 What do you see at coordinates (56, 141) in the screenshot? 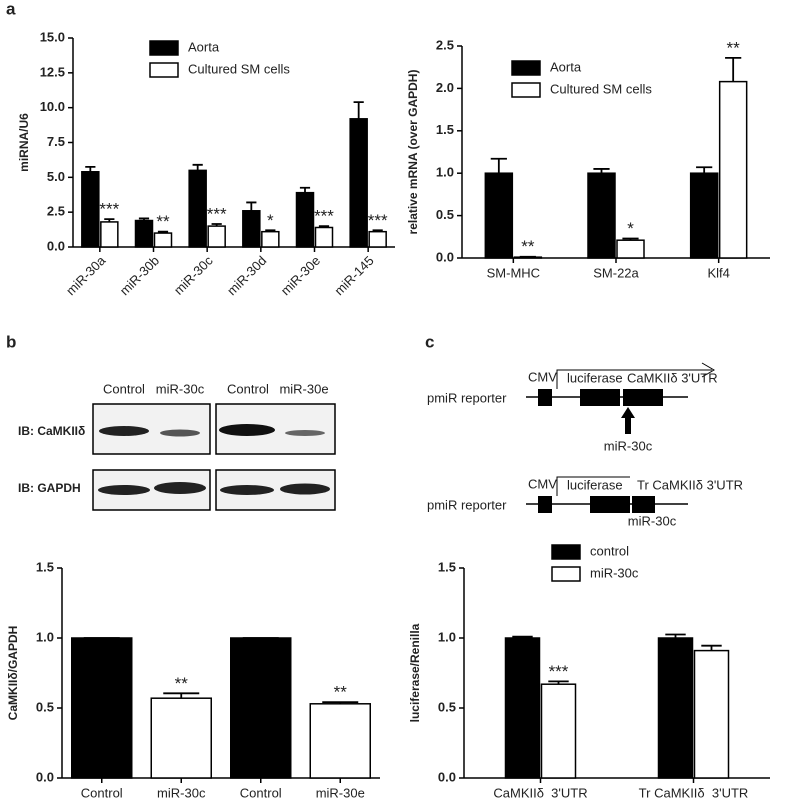
I see `y-tick-label: 7.5` at bounding box center [56, 141].